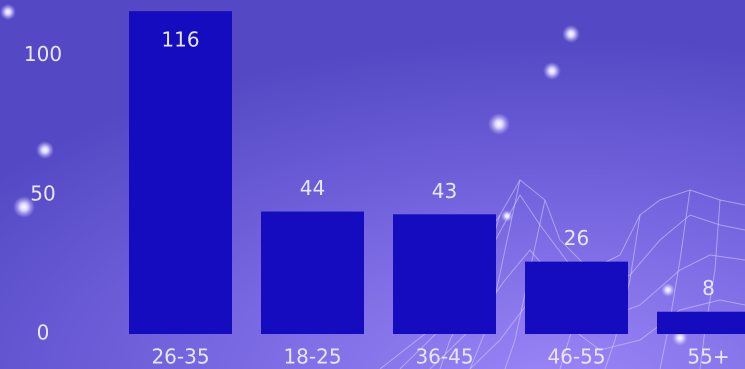 The width and height of the screenshot is (745, 369). I want to click on x-tick-label: 46-55, so click(576, 357).